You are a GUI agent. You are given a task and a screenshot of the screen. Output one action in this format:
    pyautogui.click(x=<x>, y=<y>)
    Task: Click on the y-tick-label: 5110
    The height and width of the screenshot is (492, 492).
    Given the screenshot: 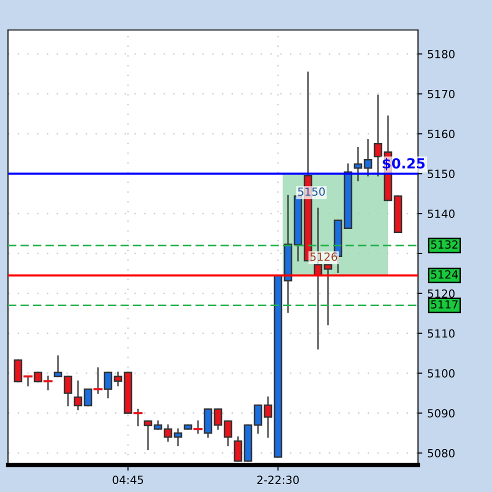 What is the action you would take?
    pyautogui.click(x=441, y=333)
    